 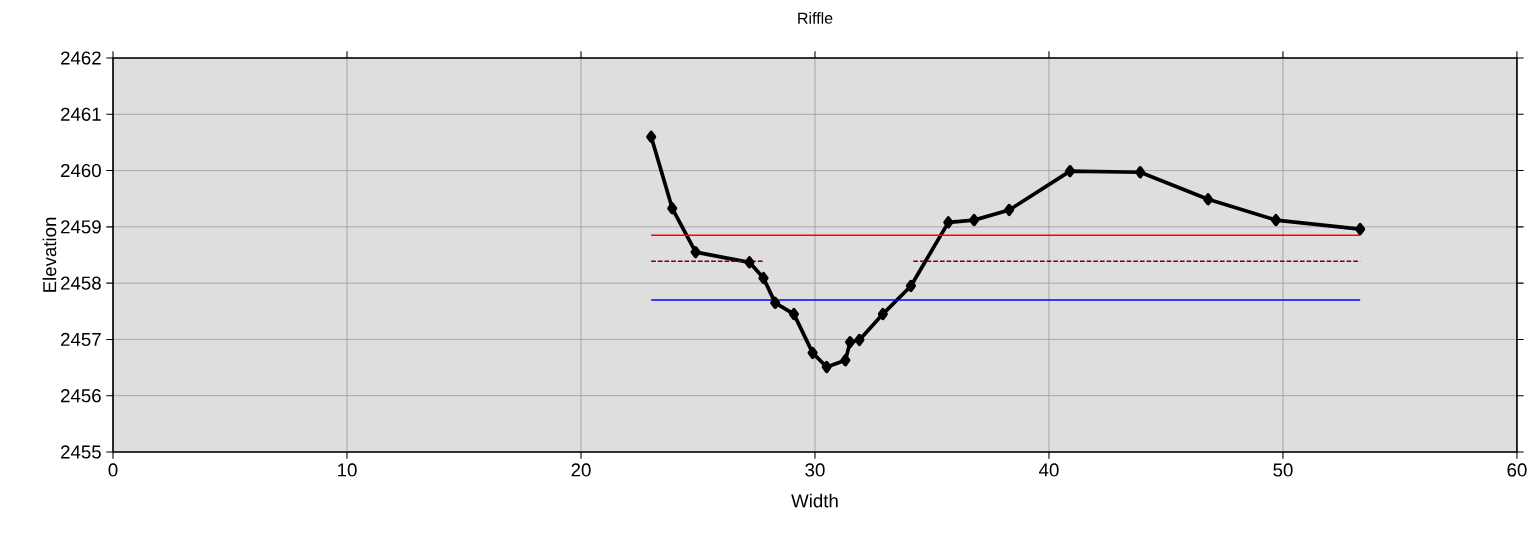 I want to click on chart-title: Riffle, so click(x=815, y=18).